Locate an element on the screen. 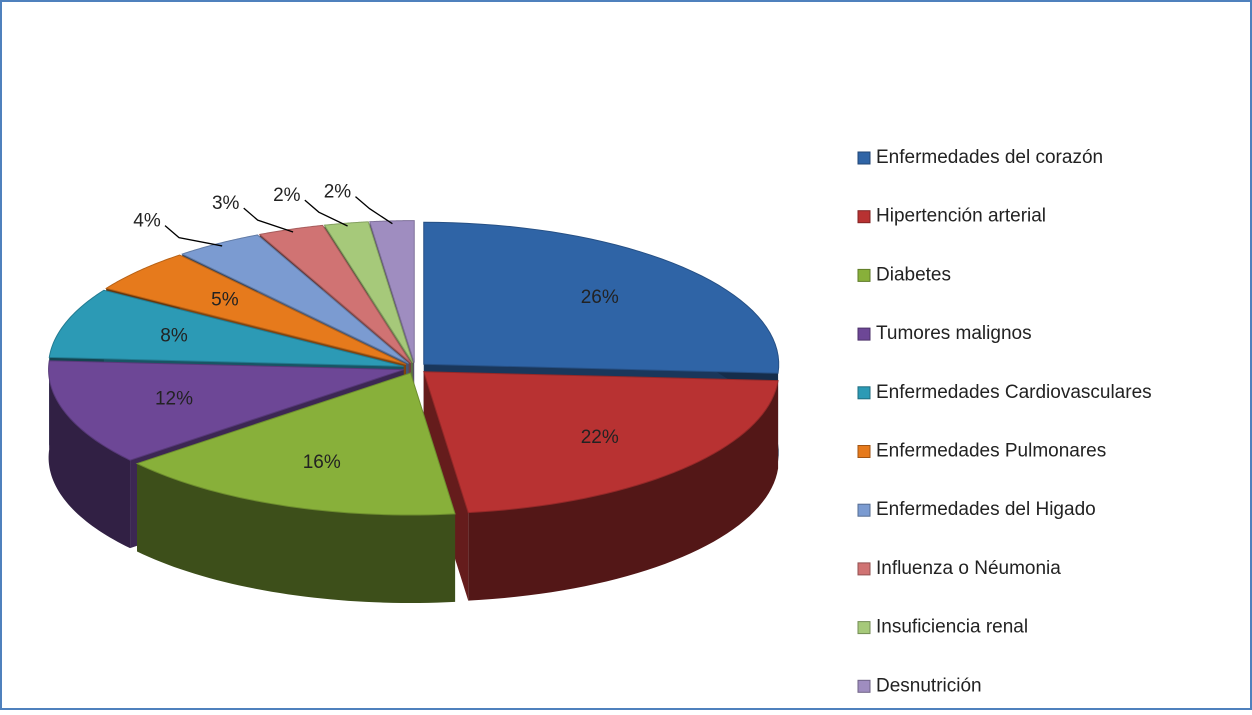 The height and width of the screenshot is (715, 1252). legend-label: Enfermedades Cardiovasculares is located at coordinates (1014, 392).